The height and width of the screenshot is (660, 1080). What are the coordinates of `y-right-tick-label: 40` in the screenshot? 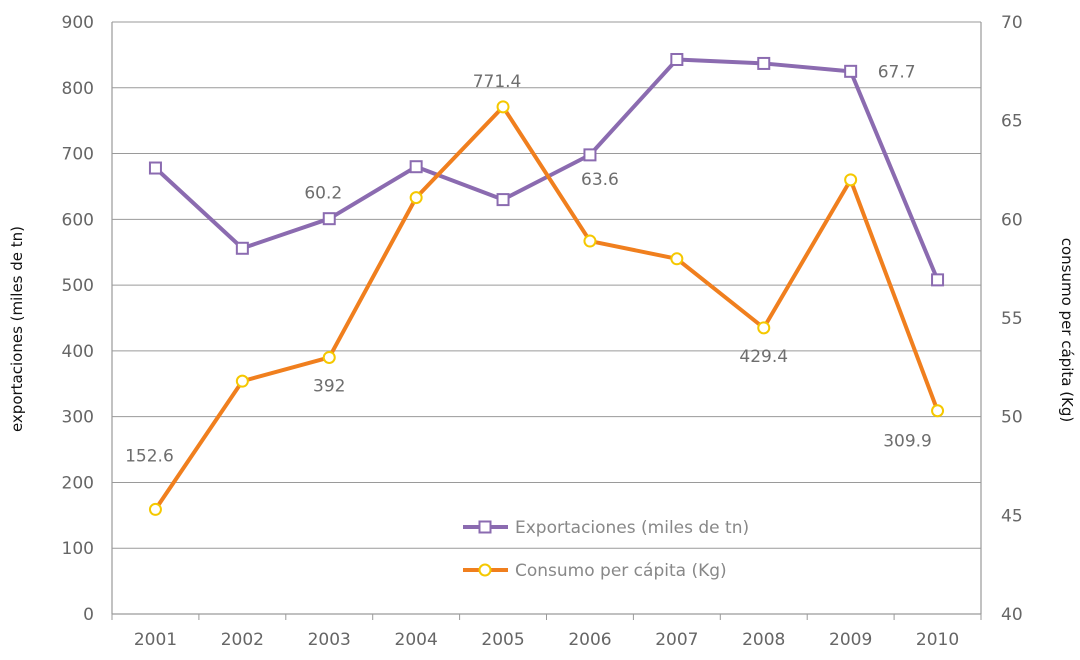 It's located at (1012, 615).